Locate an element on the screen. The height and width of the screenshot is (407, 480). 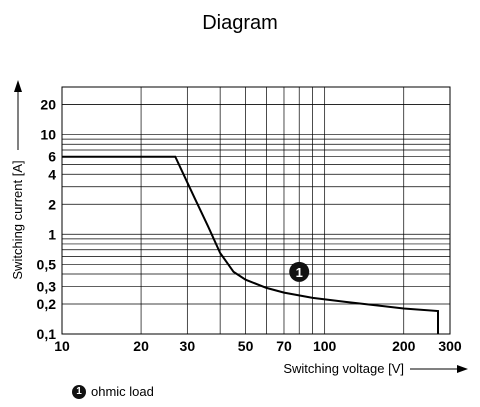
x-tick-label: 70 is located at coordinates (284, 346).